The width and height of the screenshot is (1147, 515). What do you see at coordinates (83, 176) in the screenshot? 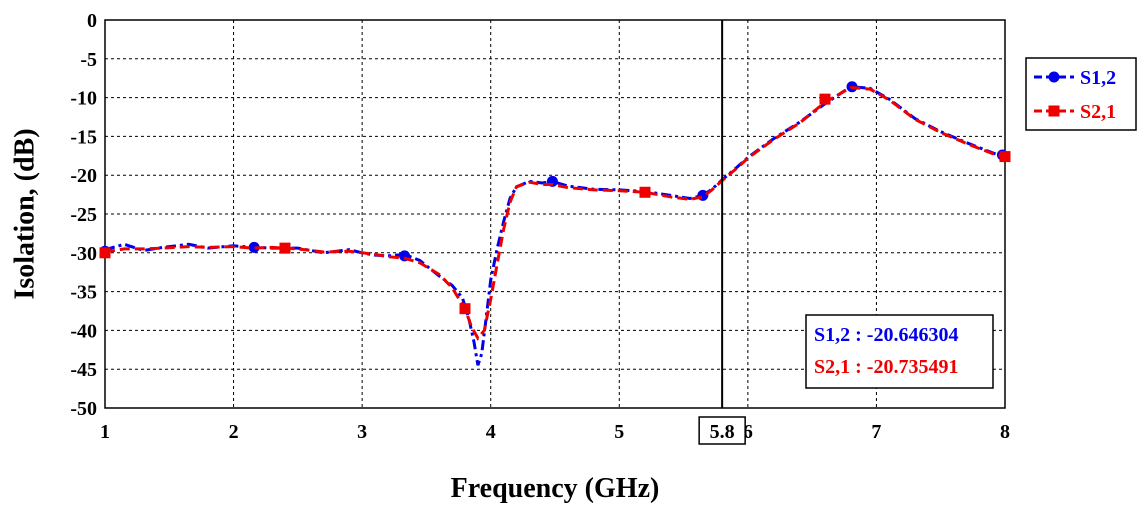
I see `y-tick-label: -20` at bounding box center [83, 176].